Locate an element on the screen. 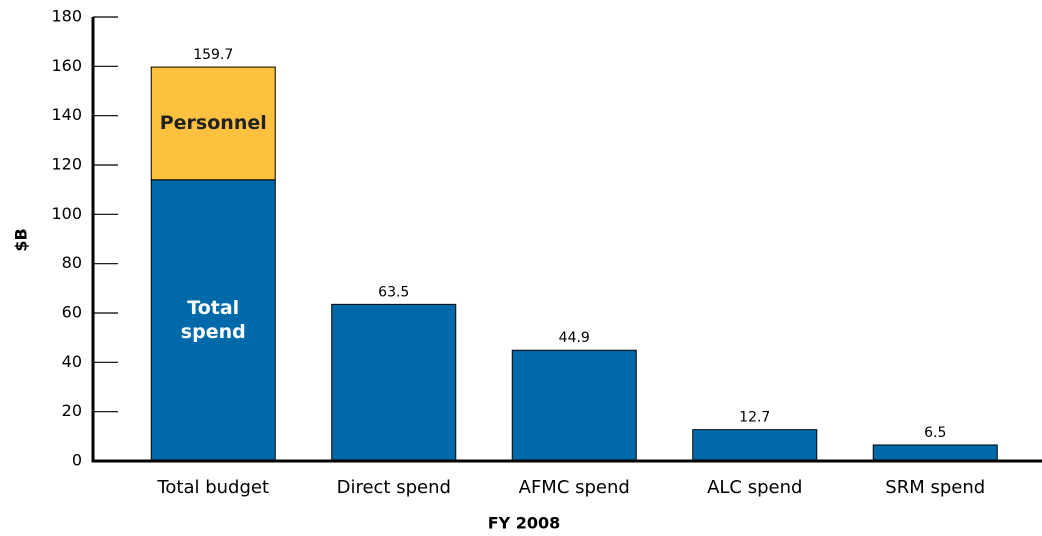  x-tick-label: ALC spend is located at coordinates (754, 487).